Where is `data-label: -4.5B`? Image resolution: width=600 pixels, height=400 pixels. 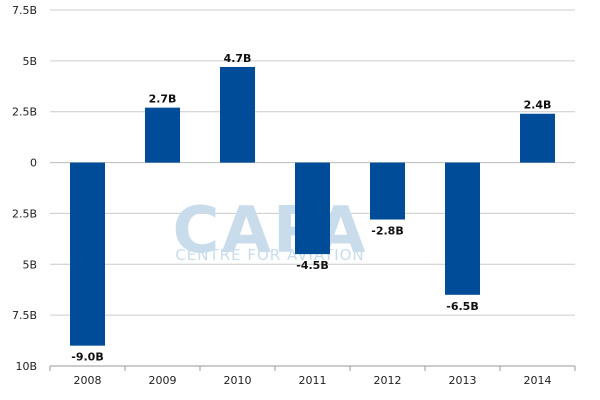
data-label: -4.5B is located at coordinates (312, 265).